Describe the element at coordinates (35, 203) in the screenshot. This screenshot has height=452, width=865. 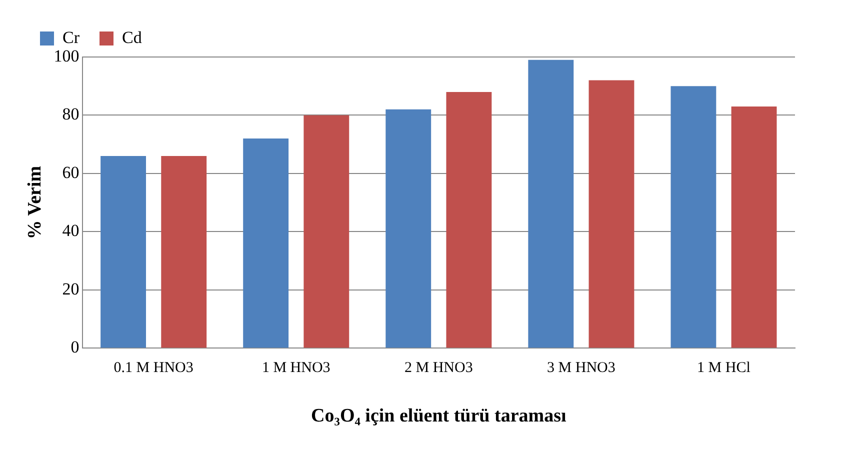
I see `y-axis-title: % Verim` at that location.